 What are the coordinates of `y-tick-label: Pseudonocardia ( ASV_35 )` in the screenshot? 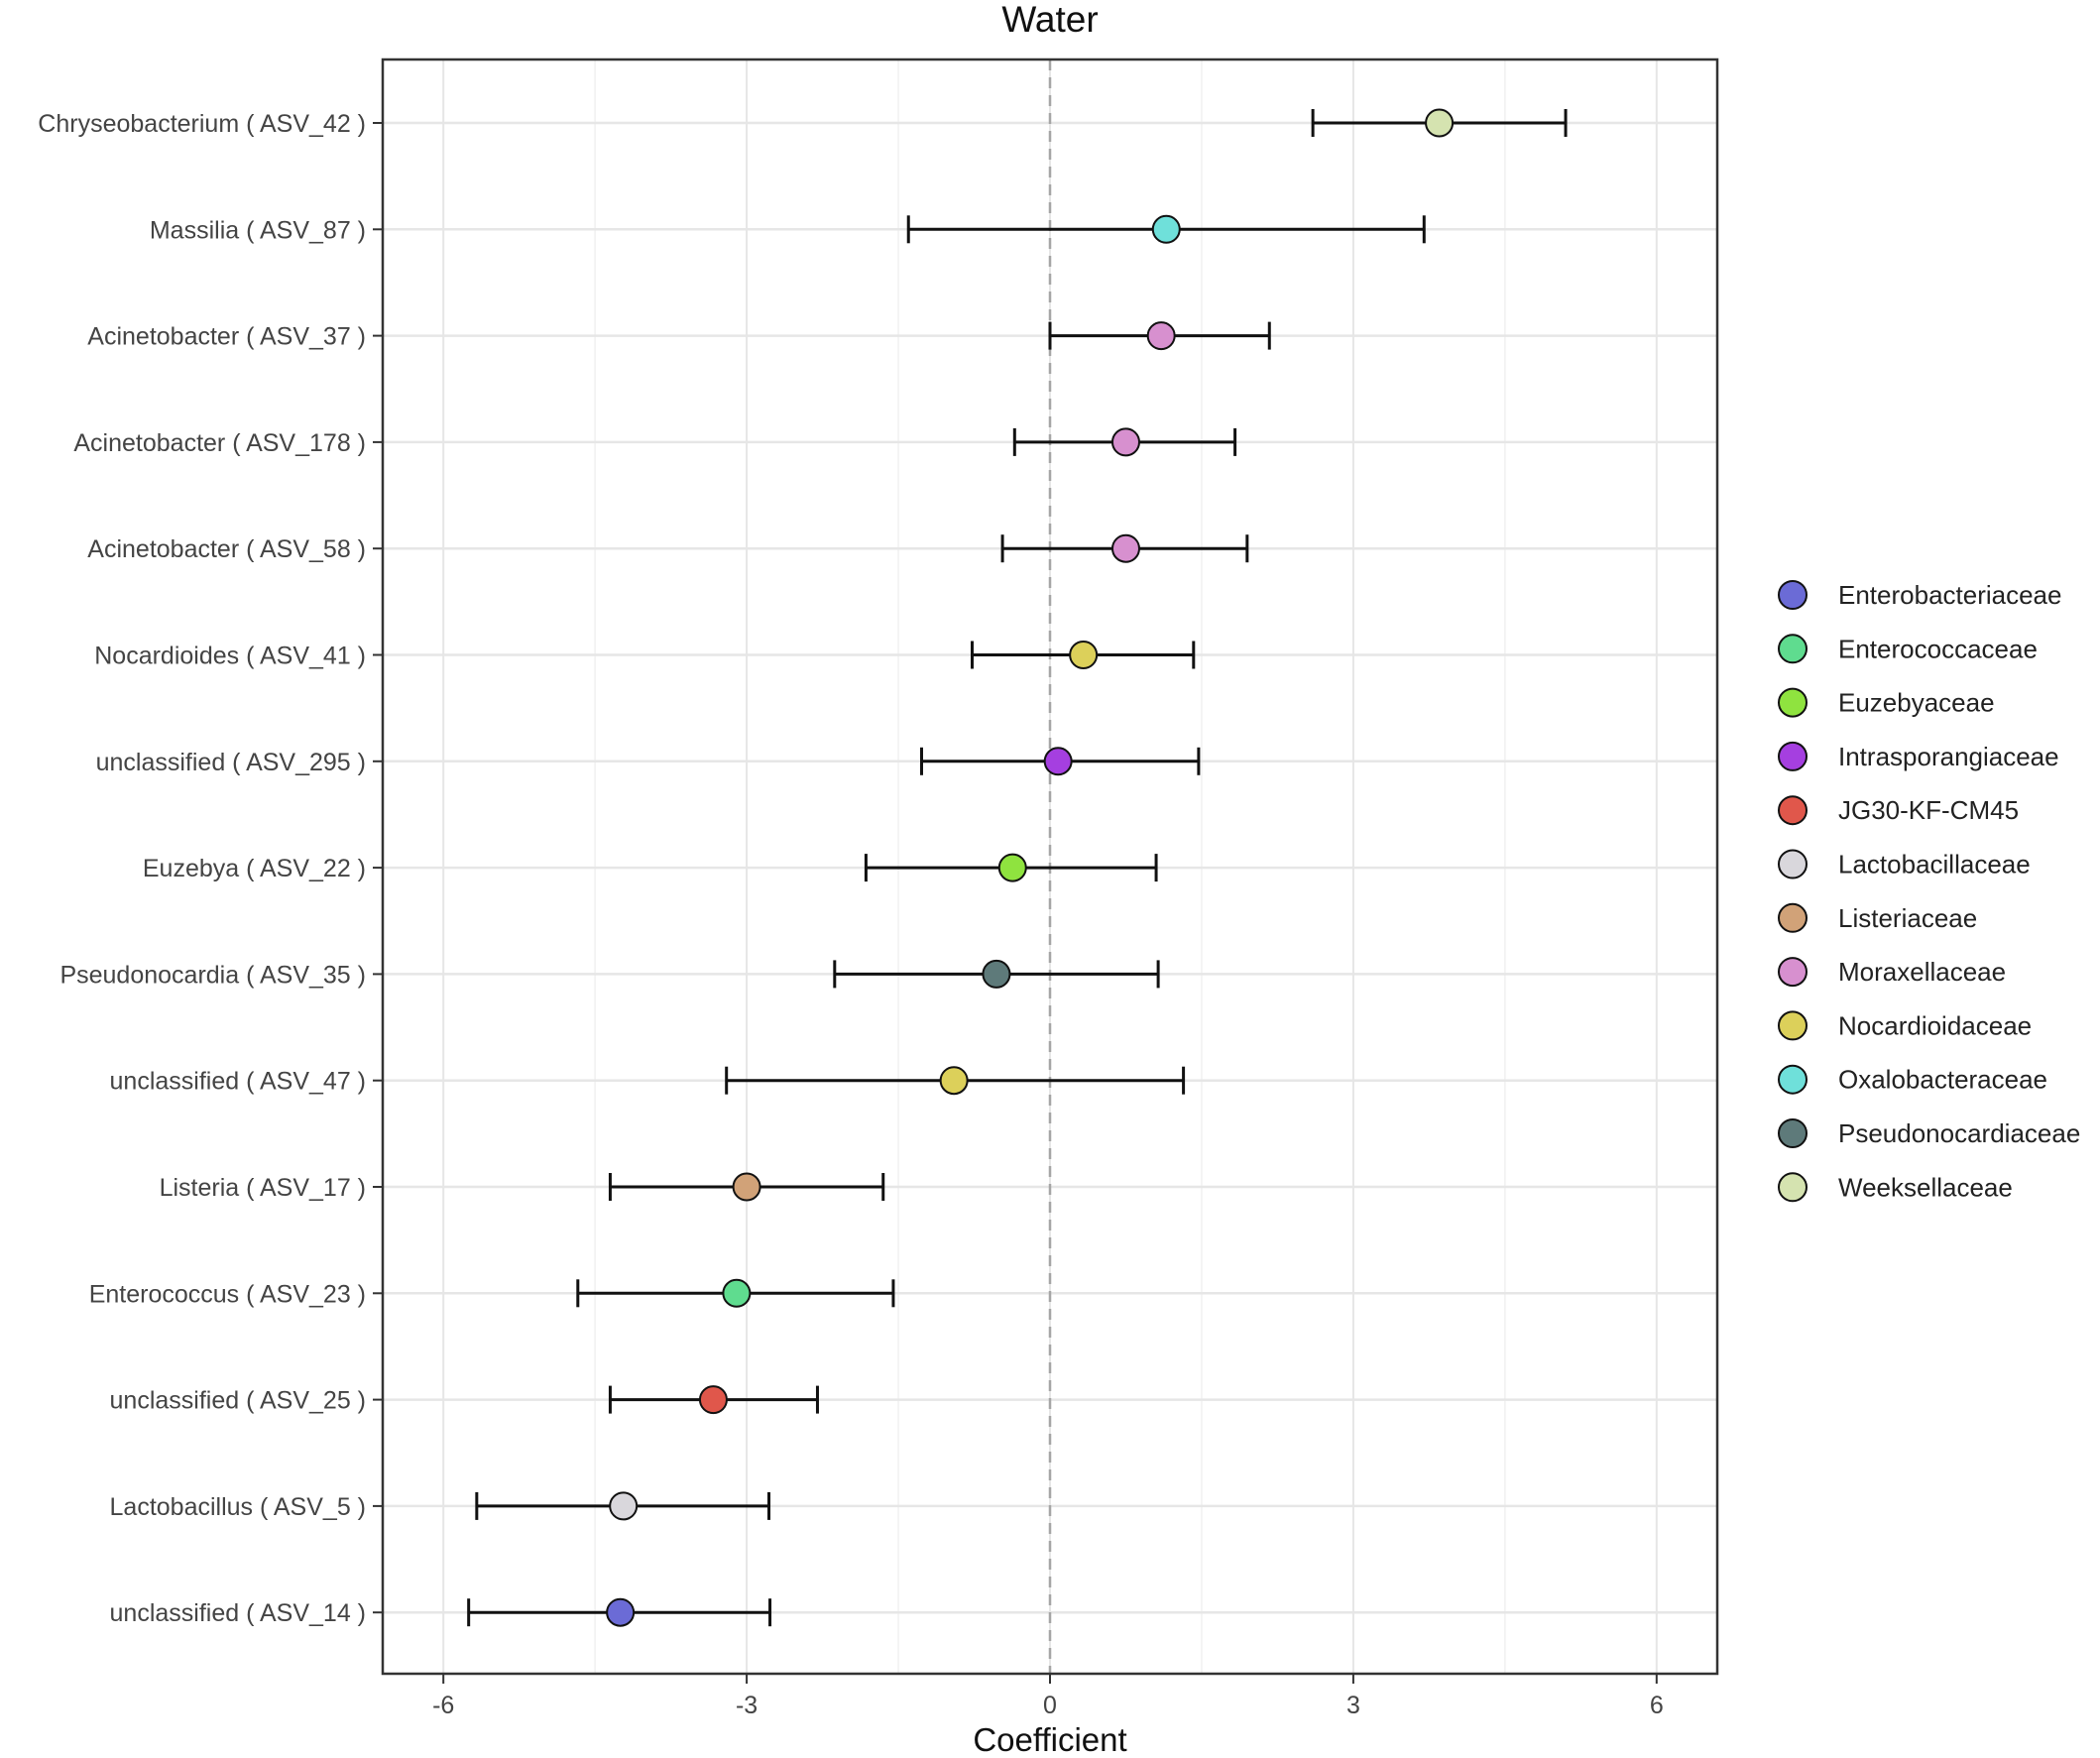 It's located at (212, 975).